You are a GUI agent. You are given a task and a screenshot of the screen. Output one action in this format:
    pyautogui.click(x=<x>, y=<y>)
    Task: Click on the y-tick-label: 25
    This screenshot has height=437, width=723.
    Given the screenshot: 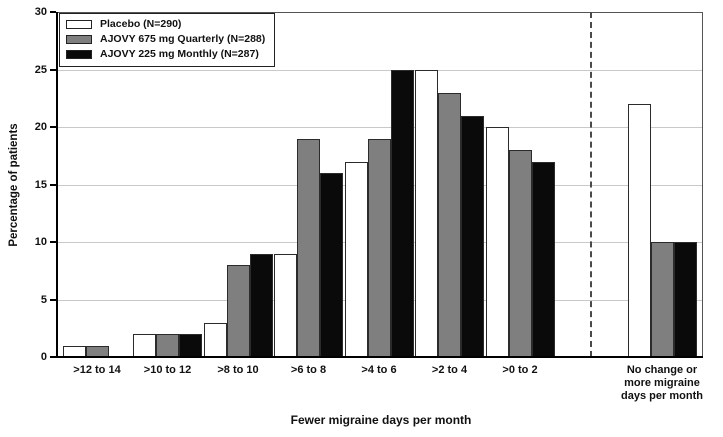 What is the action you would take?
    pyautogui.click(x=40, y=69)
    